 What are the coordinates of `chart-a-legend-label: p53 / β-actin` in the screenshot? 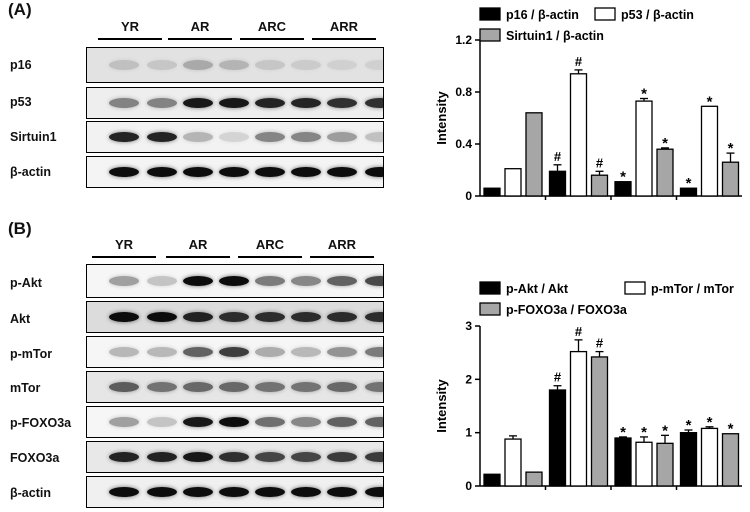 It's located at (657, 15).